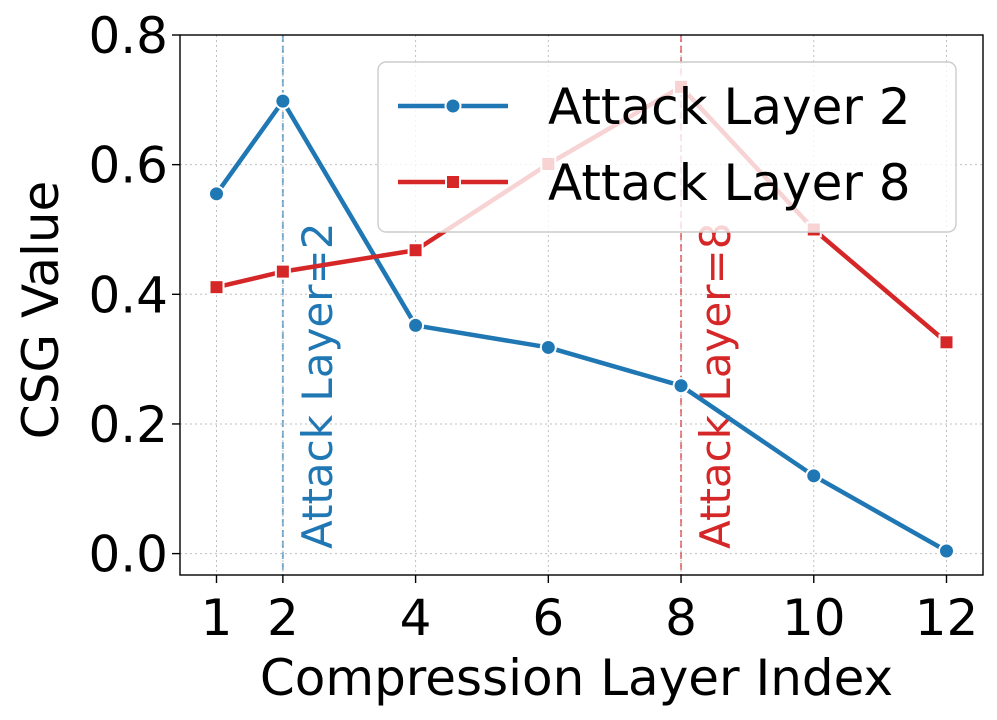 The image size is (997, 720). I want to click on legend: Attack Layer 2 Attack Layer 8, so click(667, 147).